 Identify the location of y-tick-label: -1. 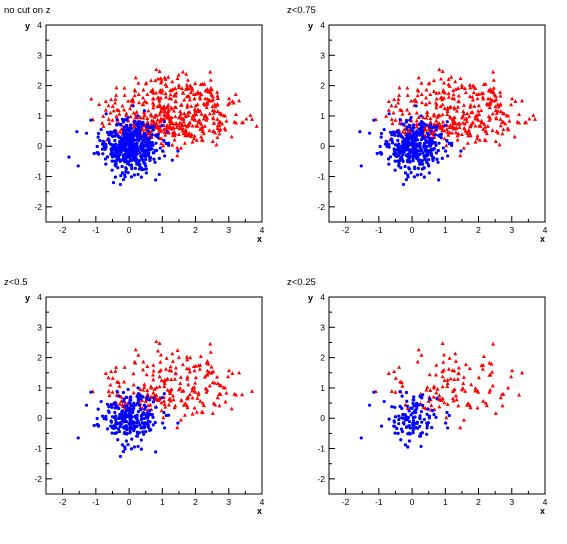
(321, 177).